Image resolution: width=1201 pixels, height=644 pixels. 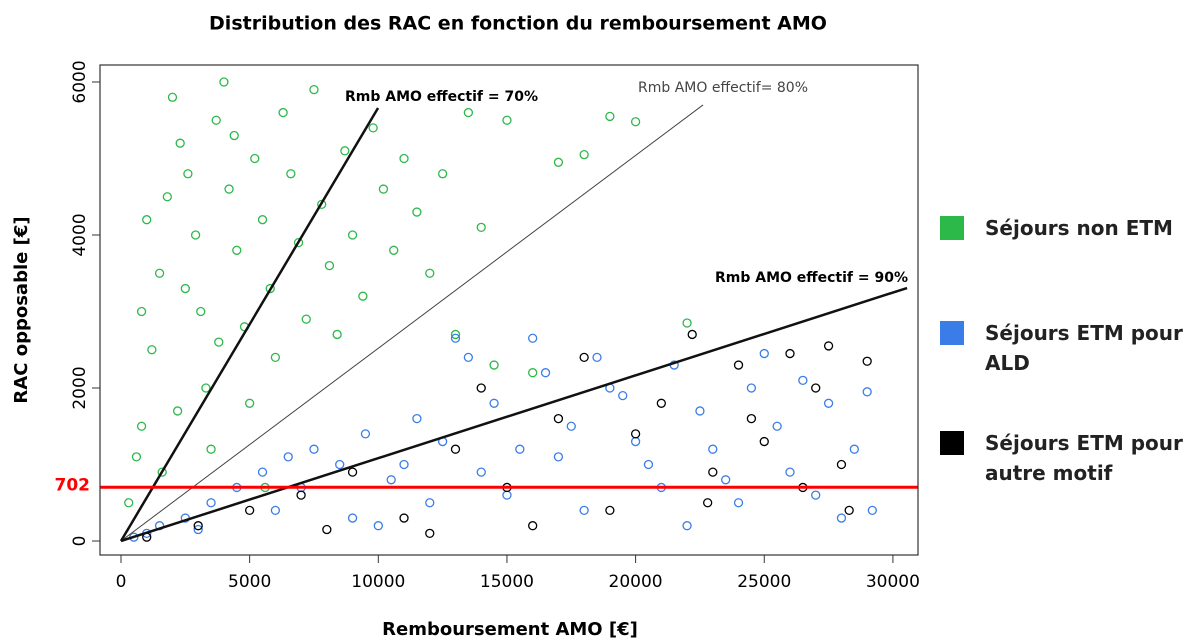 I want to click on reference-line-label: Rmb AMO effectif= 80%, so click(x=723, y=88).